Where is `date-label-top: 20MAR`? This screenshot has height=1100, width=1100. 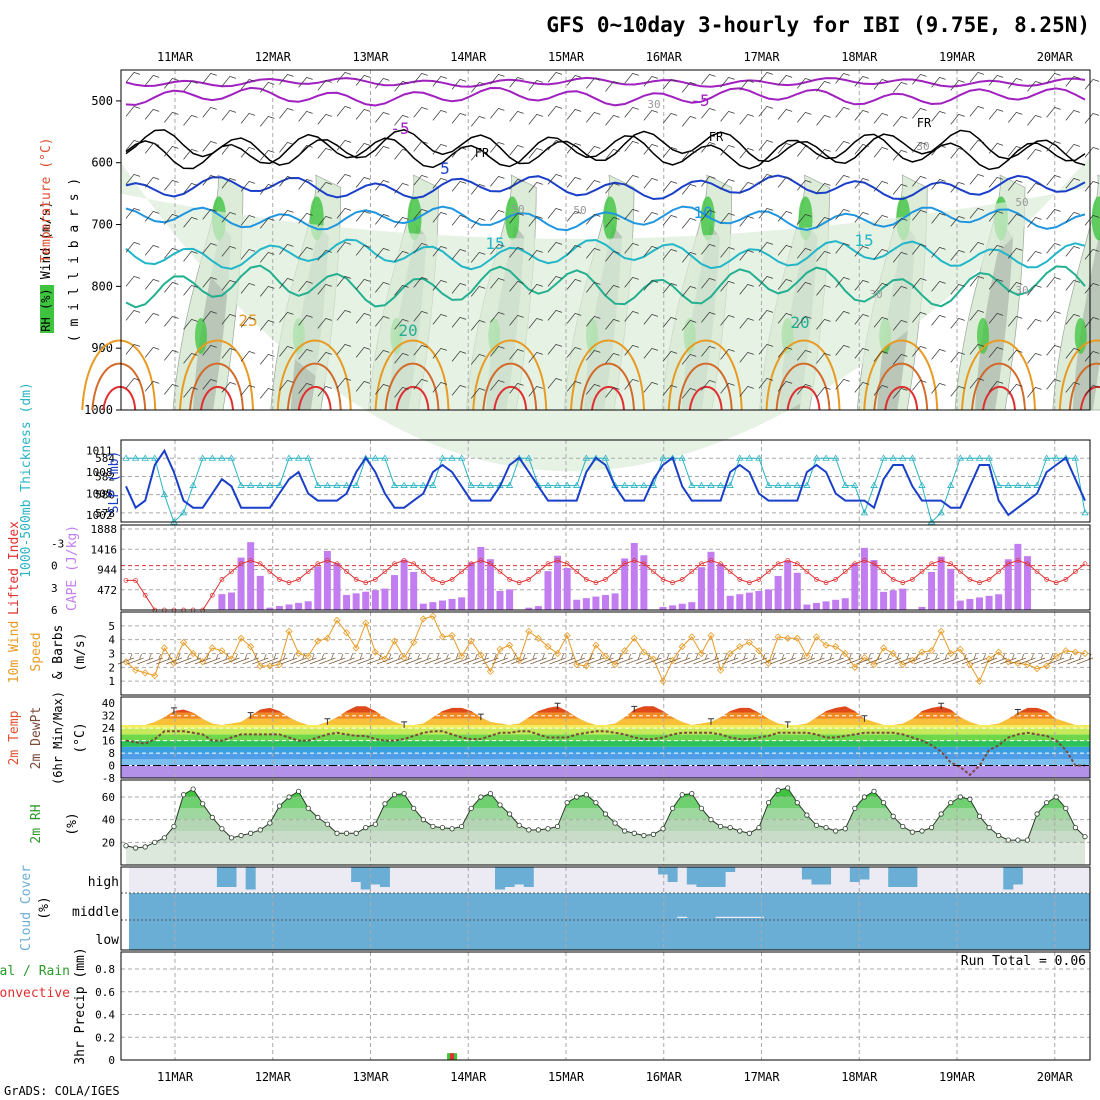 date-label-top: 20MAR is located at coordinates (1055, 57).